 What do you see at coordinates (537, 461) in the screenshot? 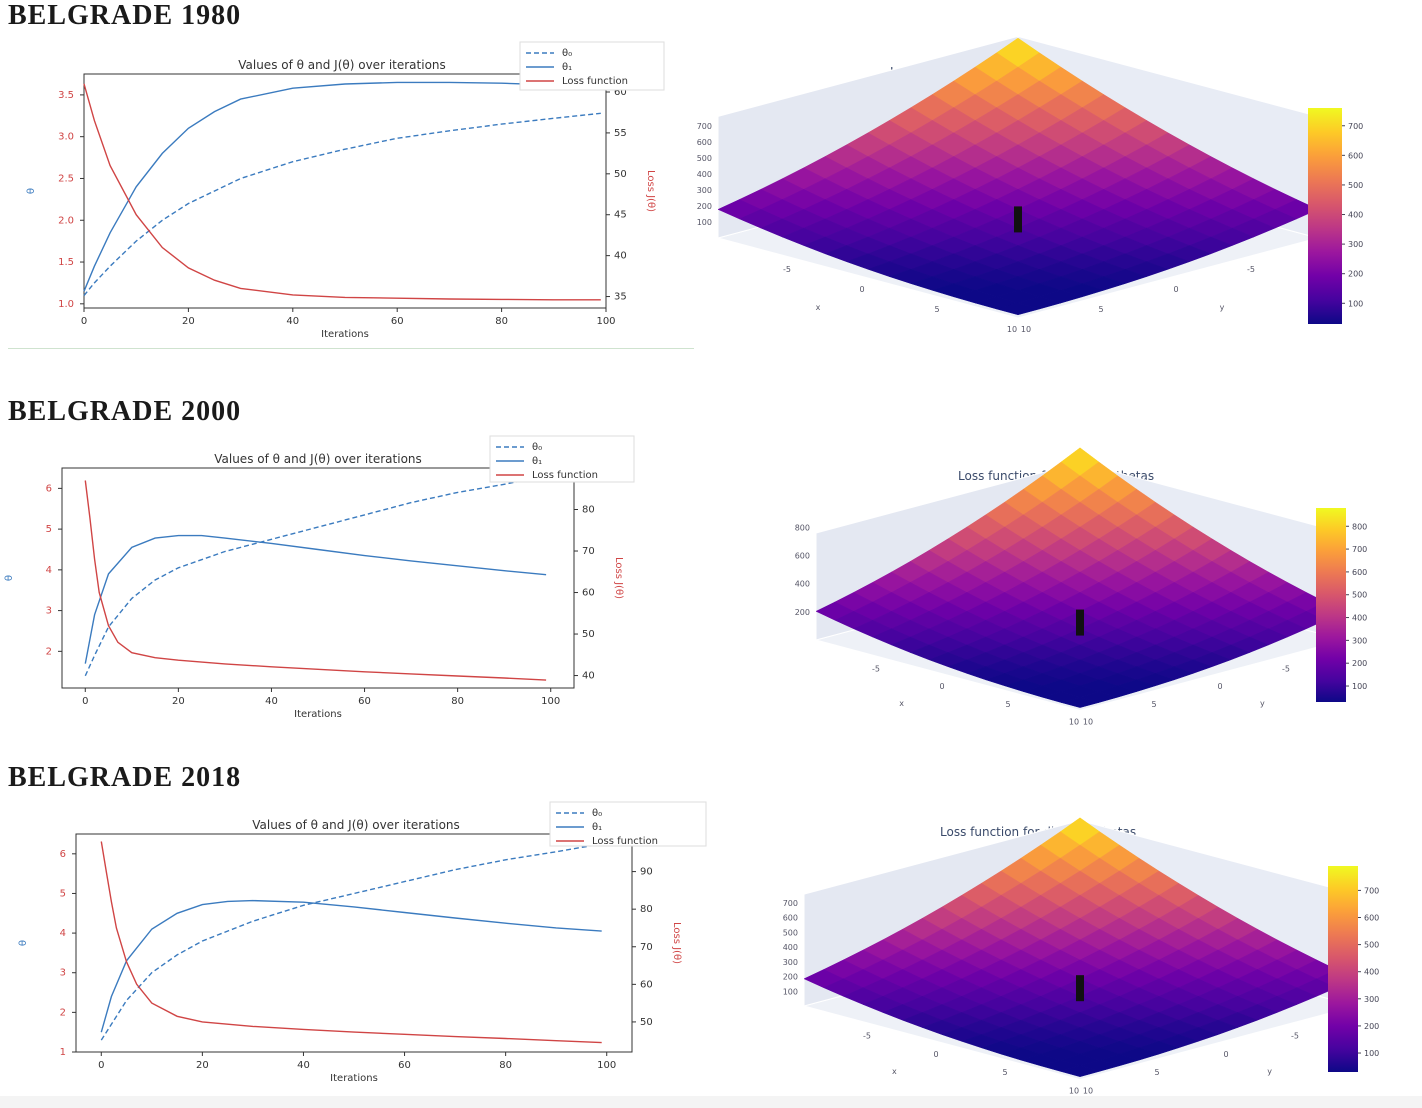
I see `legend-label: θ₁` at bounding box center [537, 461].